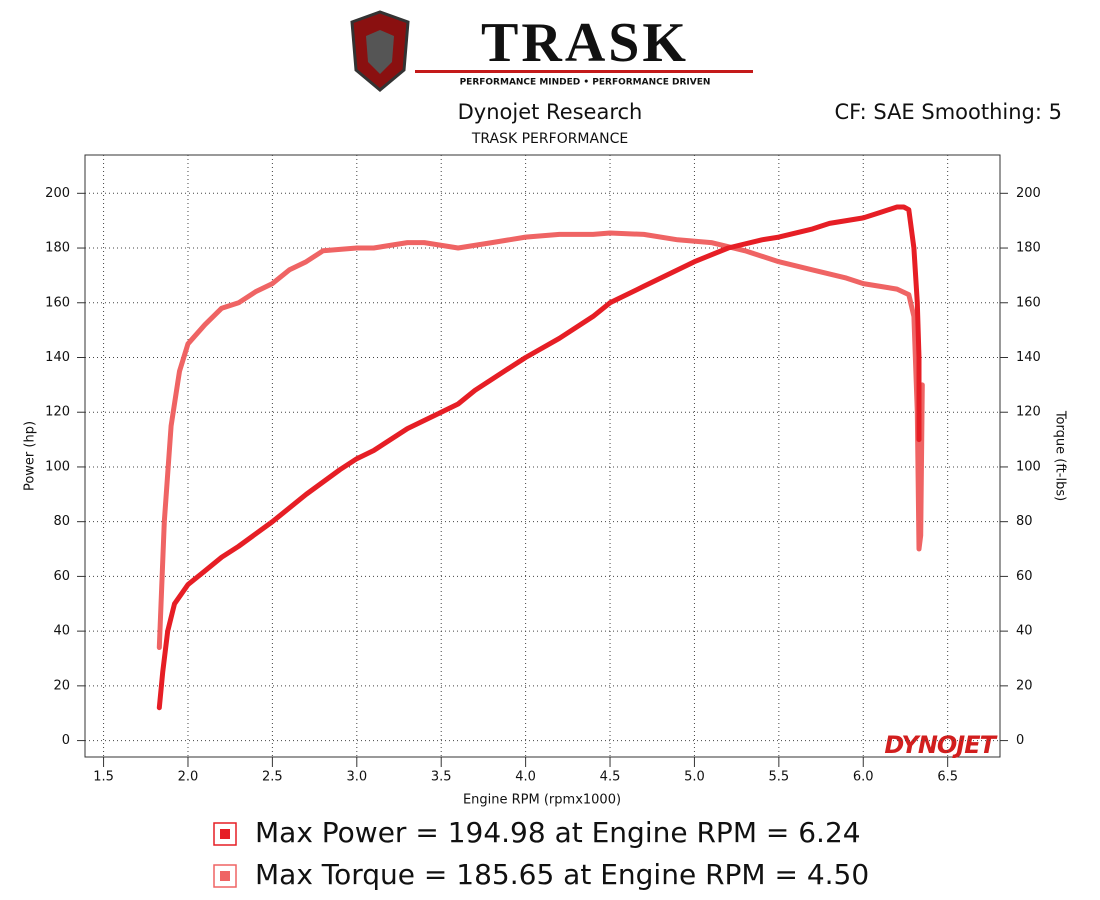 This screenshot has height=900, width=1100. I want to click on y2-tick-label: 80, so click(1024, 521).